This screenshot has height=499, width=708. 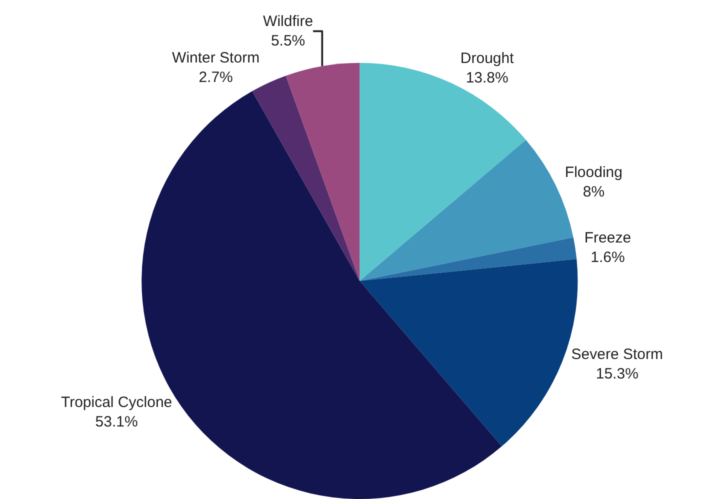 I want to click on data-label: 15.3%, so click(x=617, y=374).